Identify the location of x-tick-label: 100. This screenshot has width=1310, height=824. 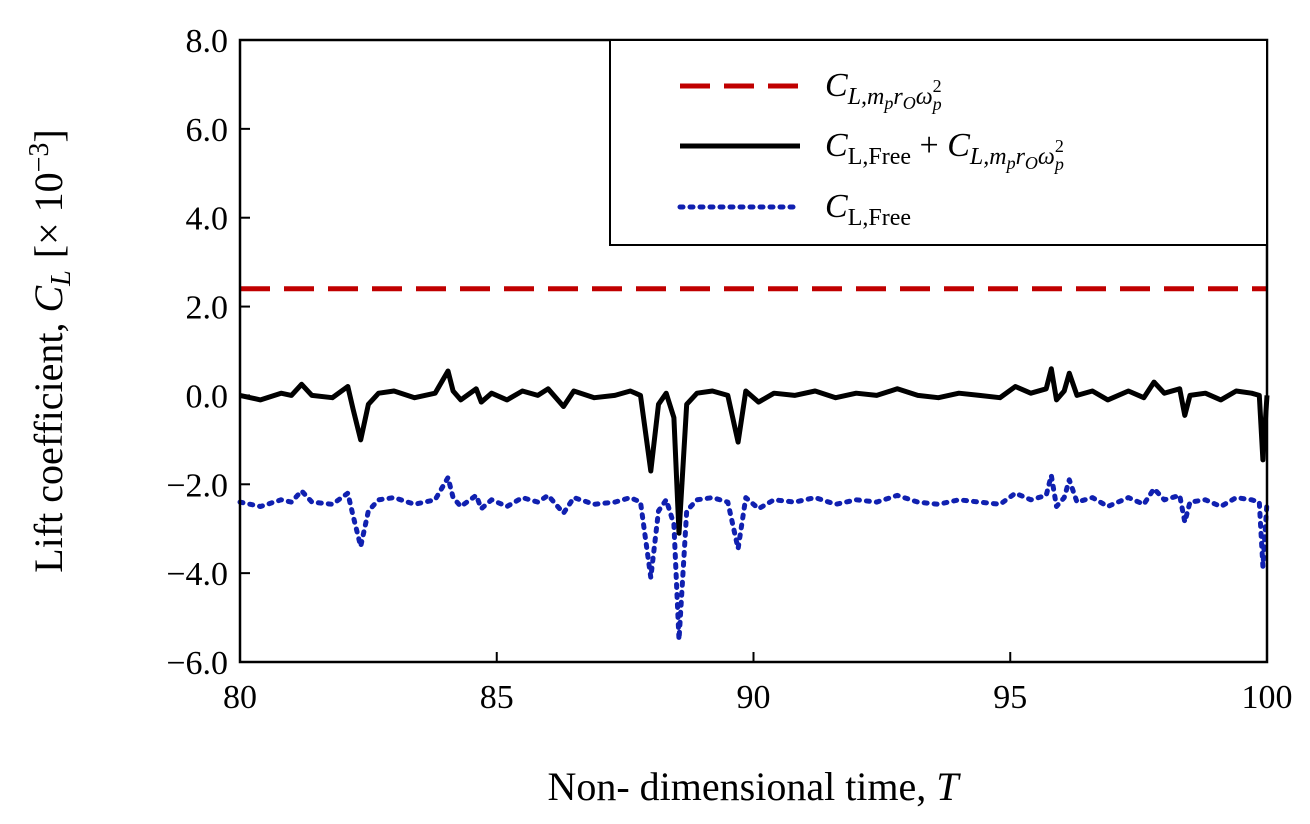
(1267, 697).